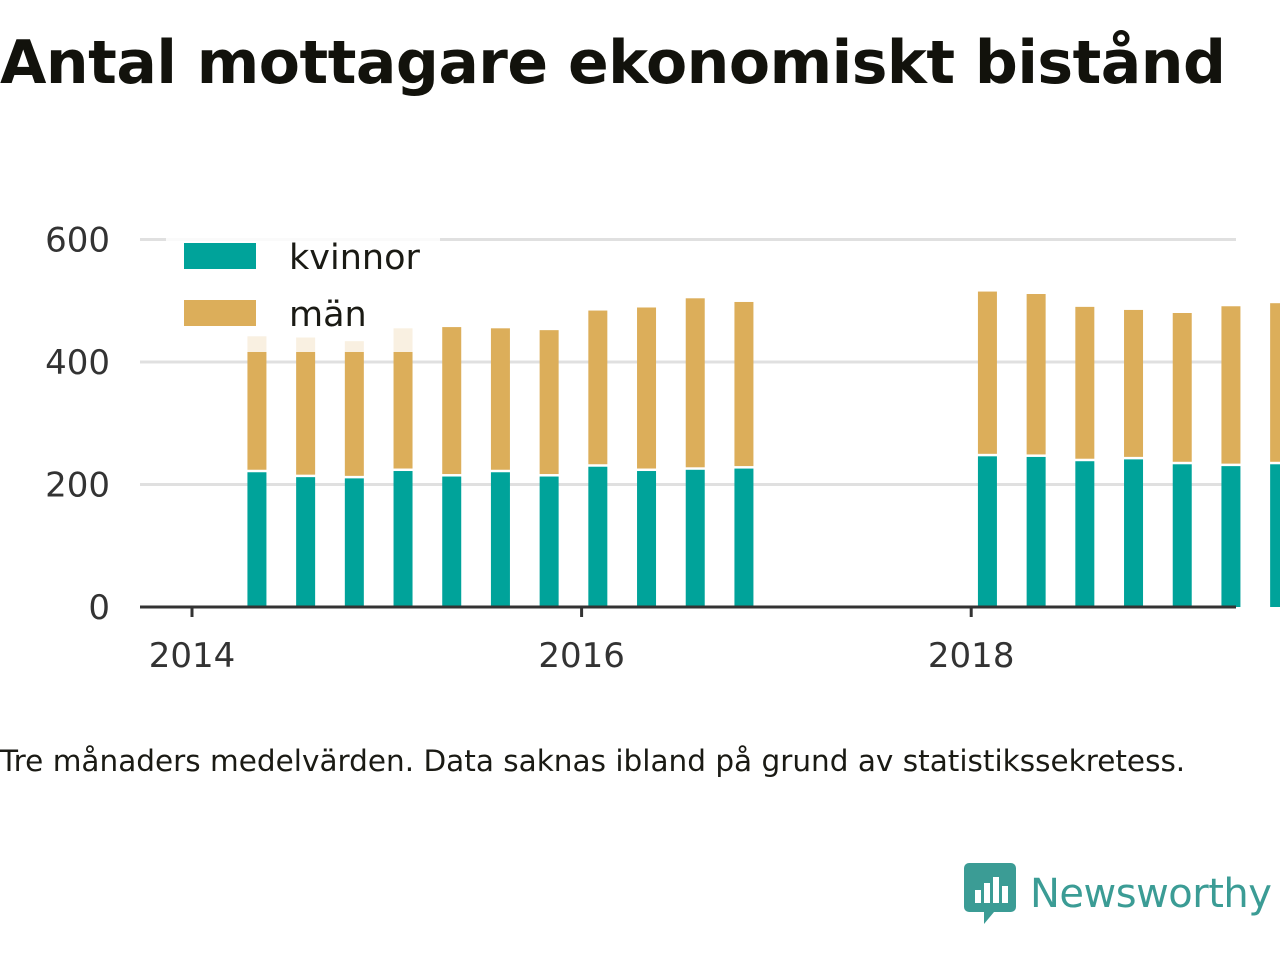  What do you see at coordinates (99, 608) in the screenshot?
I see `y-tick-label: 0` at bounding box center [99, 608].